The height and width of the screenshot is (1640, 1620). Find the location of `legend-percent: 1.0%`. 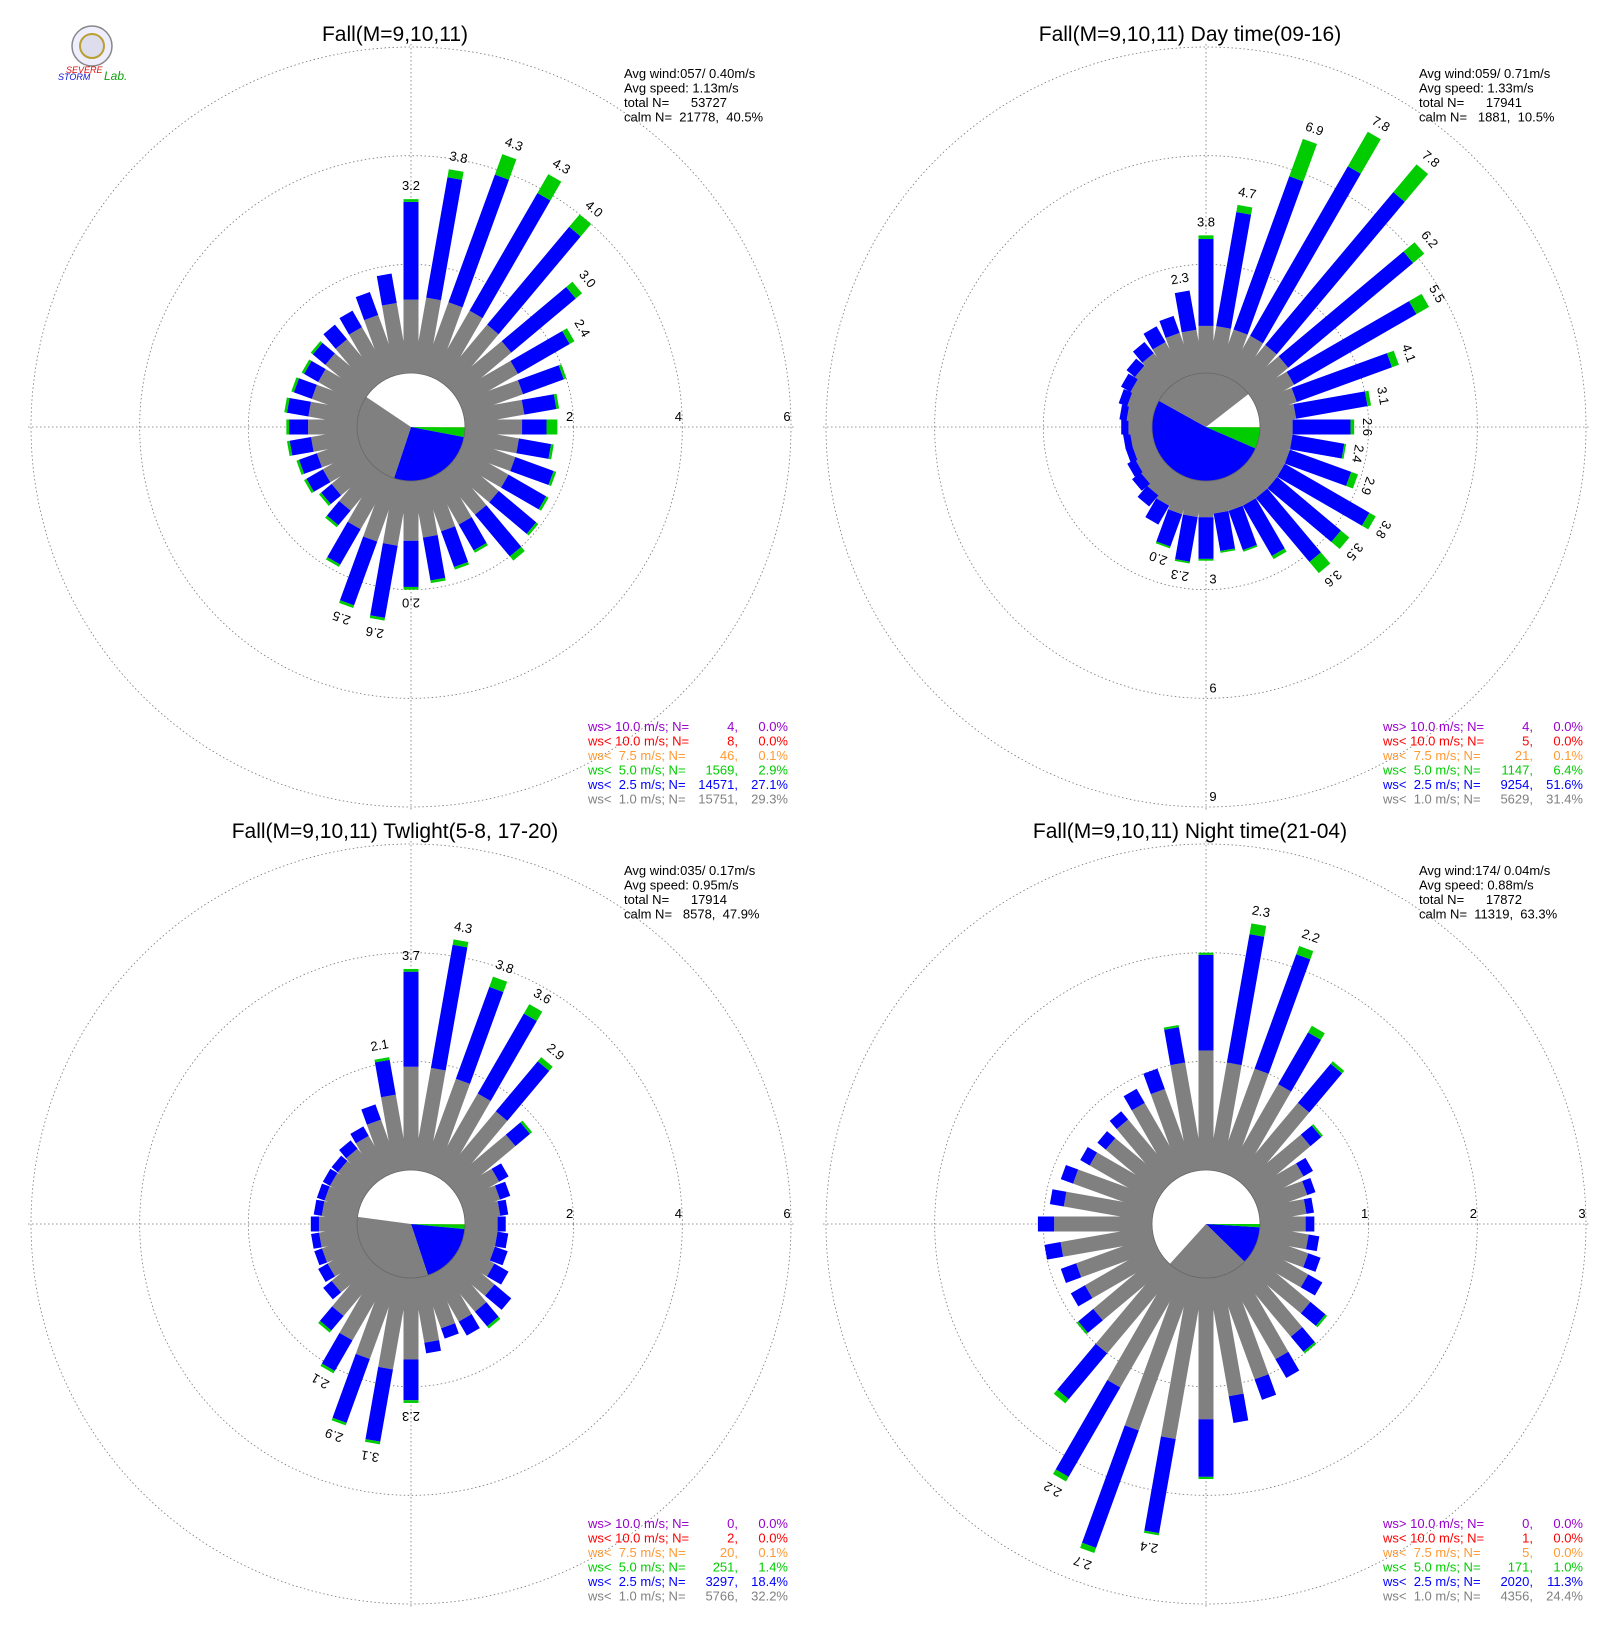

legend-percent: 1.0% is located at coordinates (1568, 1567).